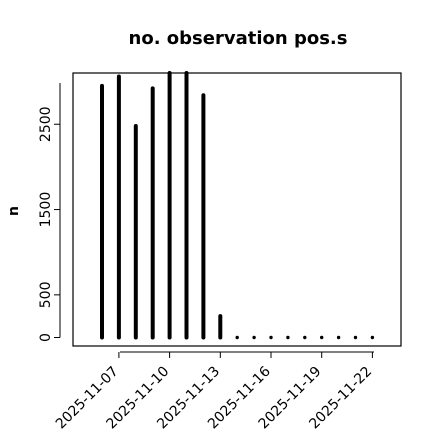 This screenshot has width=440, height=440. What do you see at coordinates (46, 210) in the screenshot?
I see `y-tick-label: 1500` at bounding box center [46, 210].